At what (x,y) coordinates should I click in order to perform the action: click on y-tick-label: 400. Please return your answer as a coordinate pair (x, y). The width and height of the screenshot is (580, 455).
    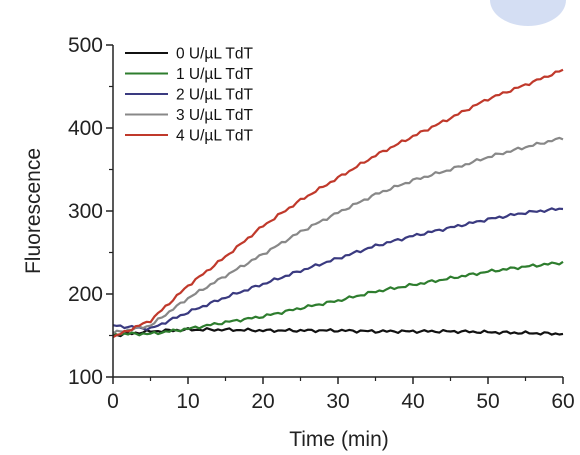
    Looking at the image, I should click on (85, 128).